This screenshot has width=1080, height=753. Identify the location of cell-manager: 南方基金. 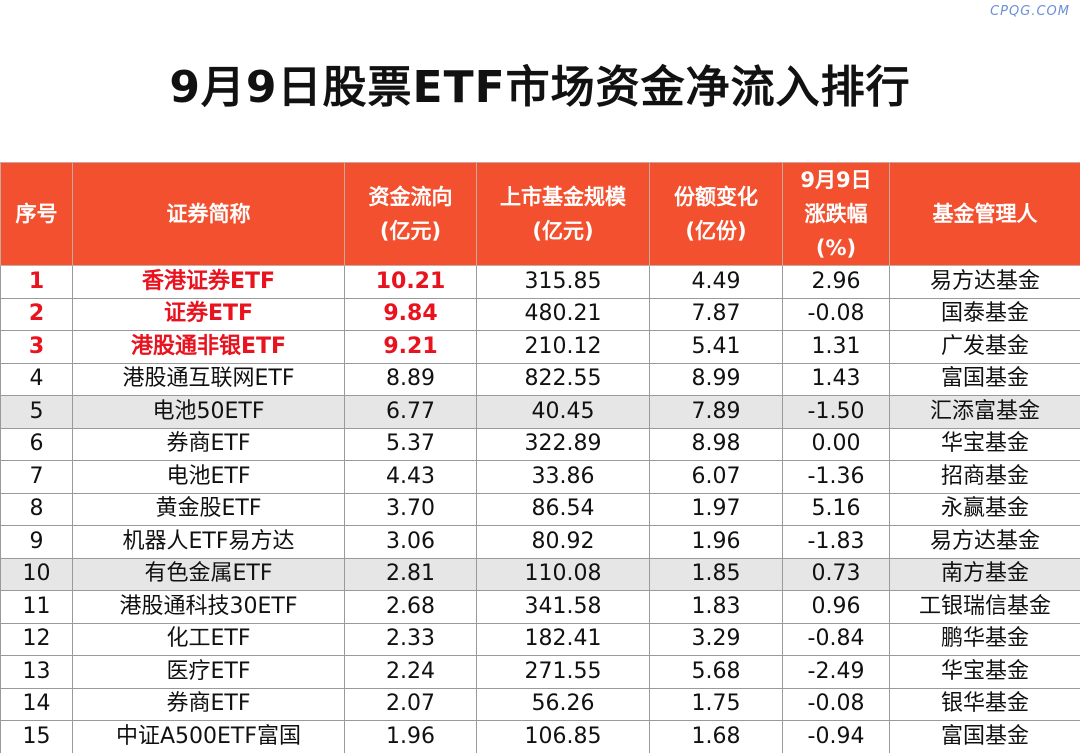
(984, 574).